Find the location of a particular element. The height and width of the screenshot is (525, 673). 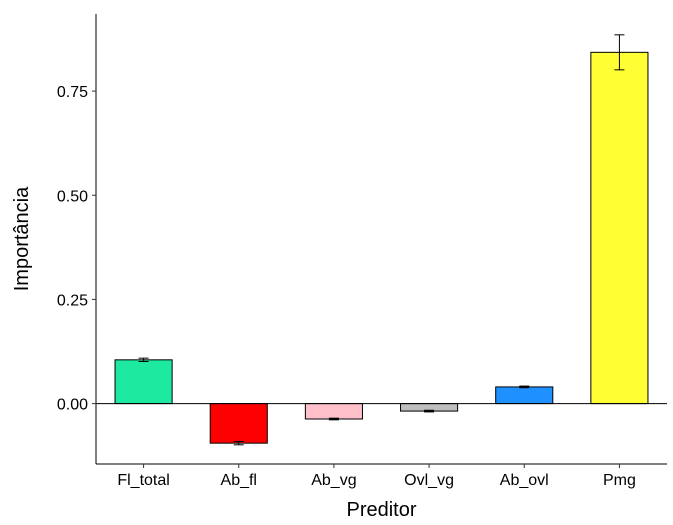

x-tick-label: Ab_fl is located at coordinates (239, 480).